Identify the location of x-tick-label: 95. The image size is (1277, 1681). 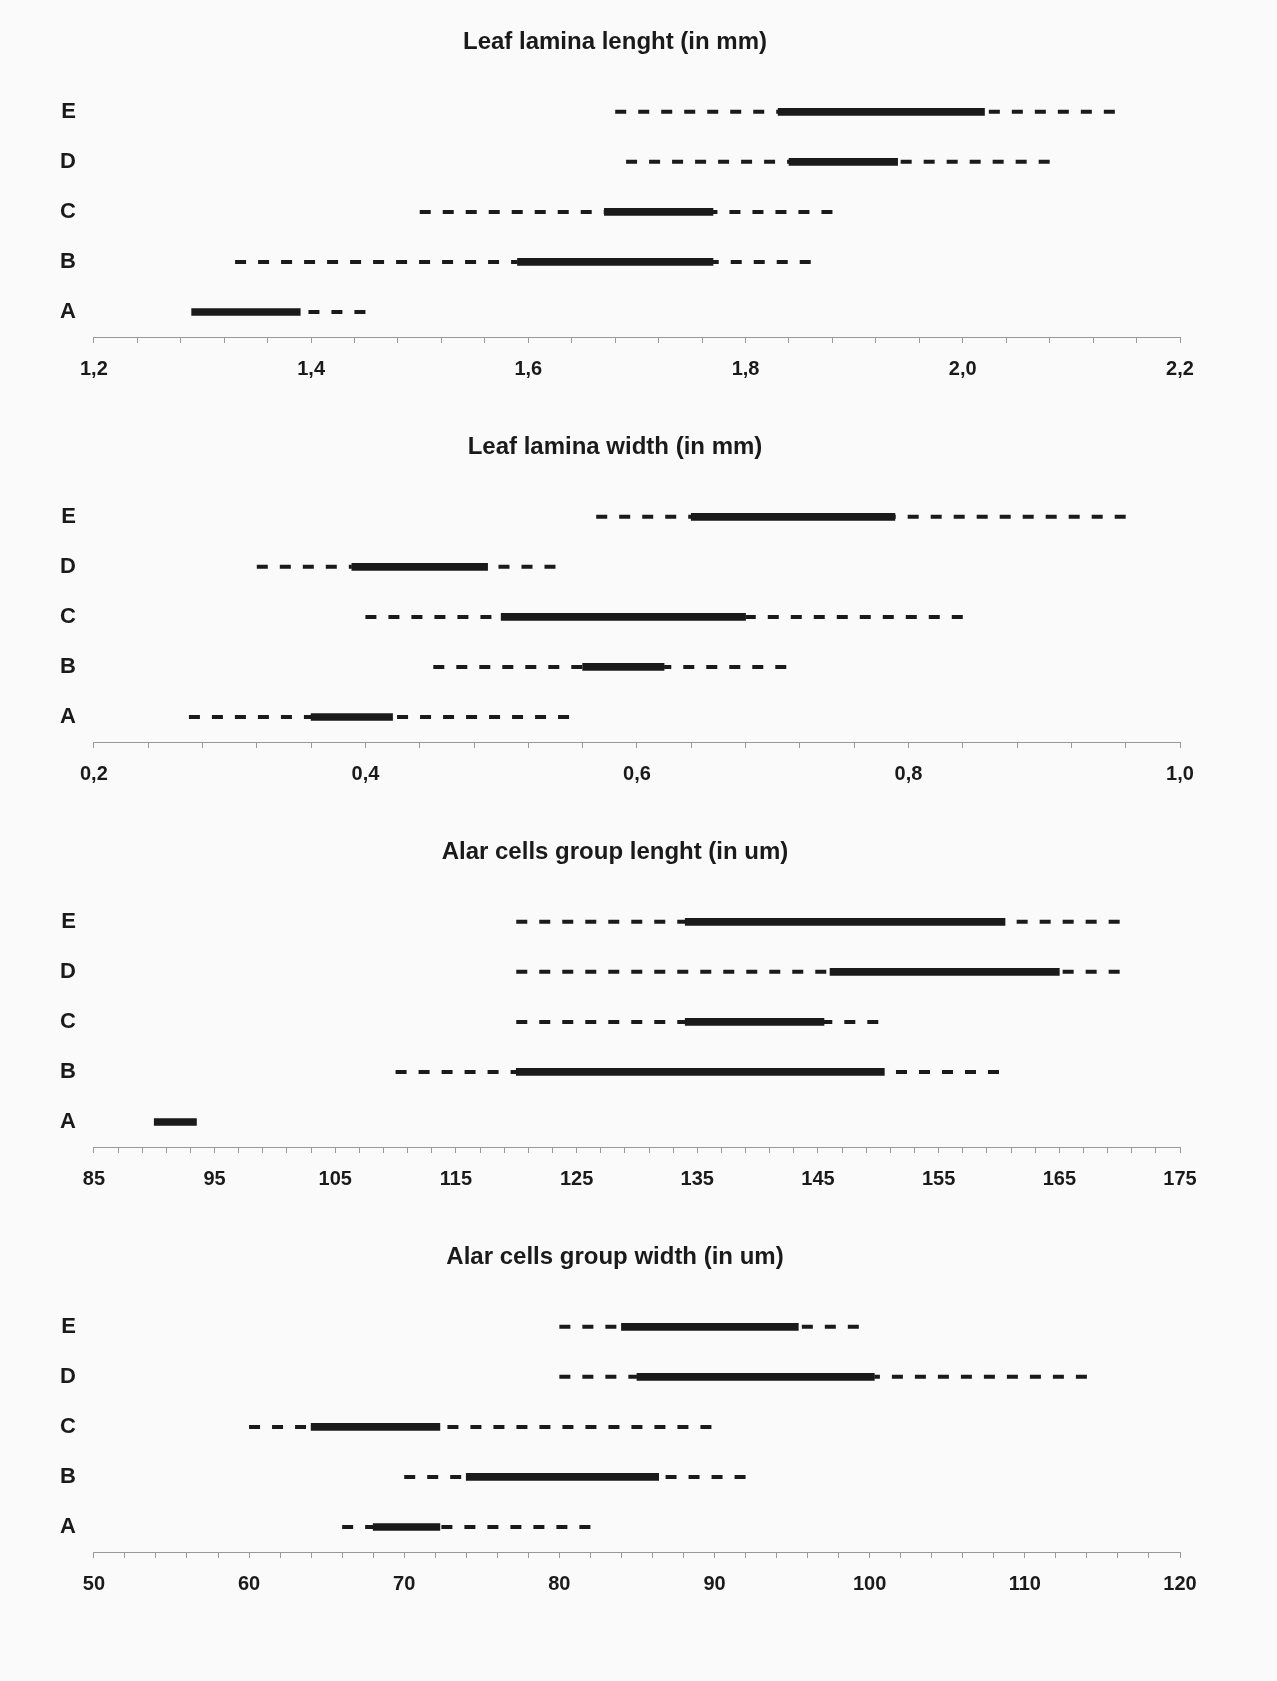
(214, 1177).